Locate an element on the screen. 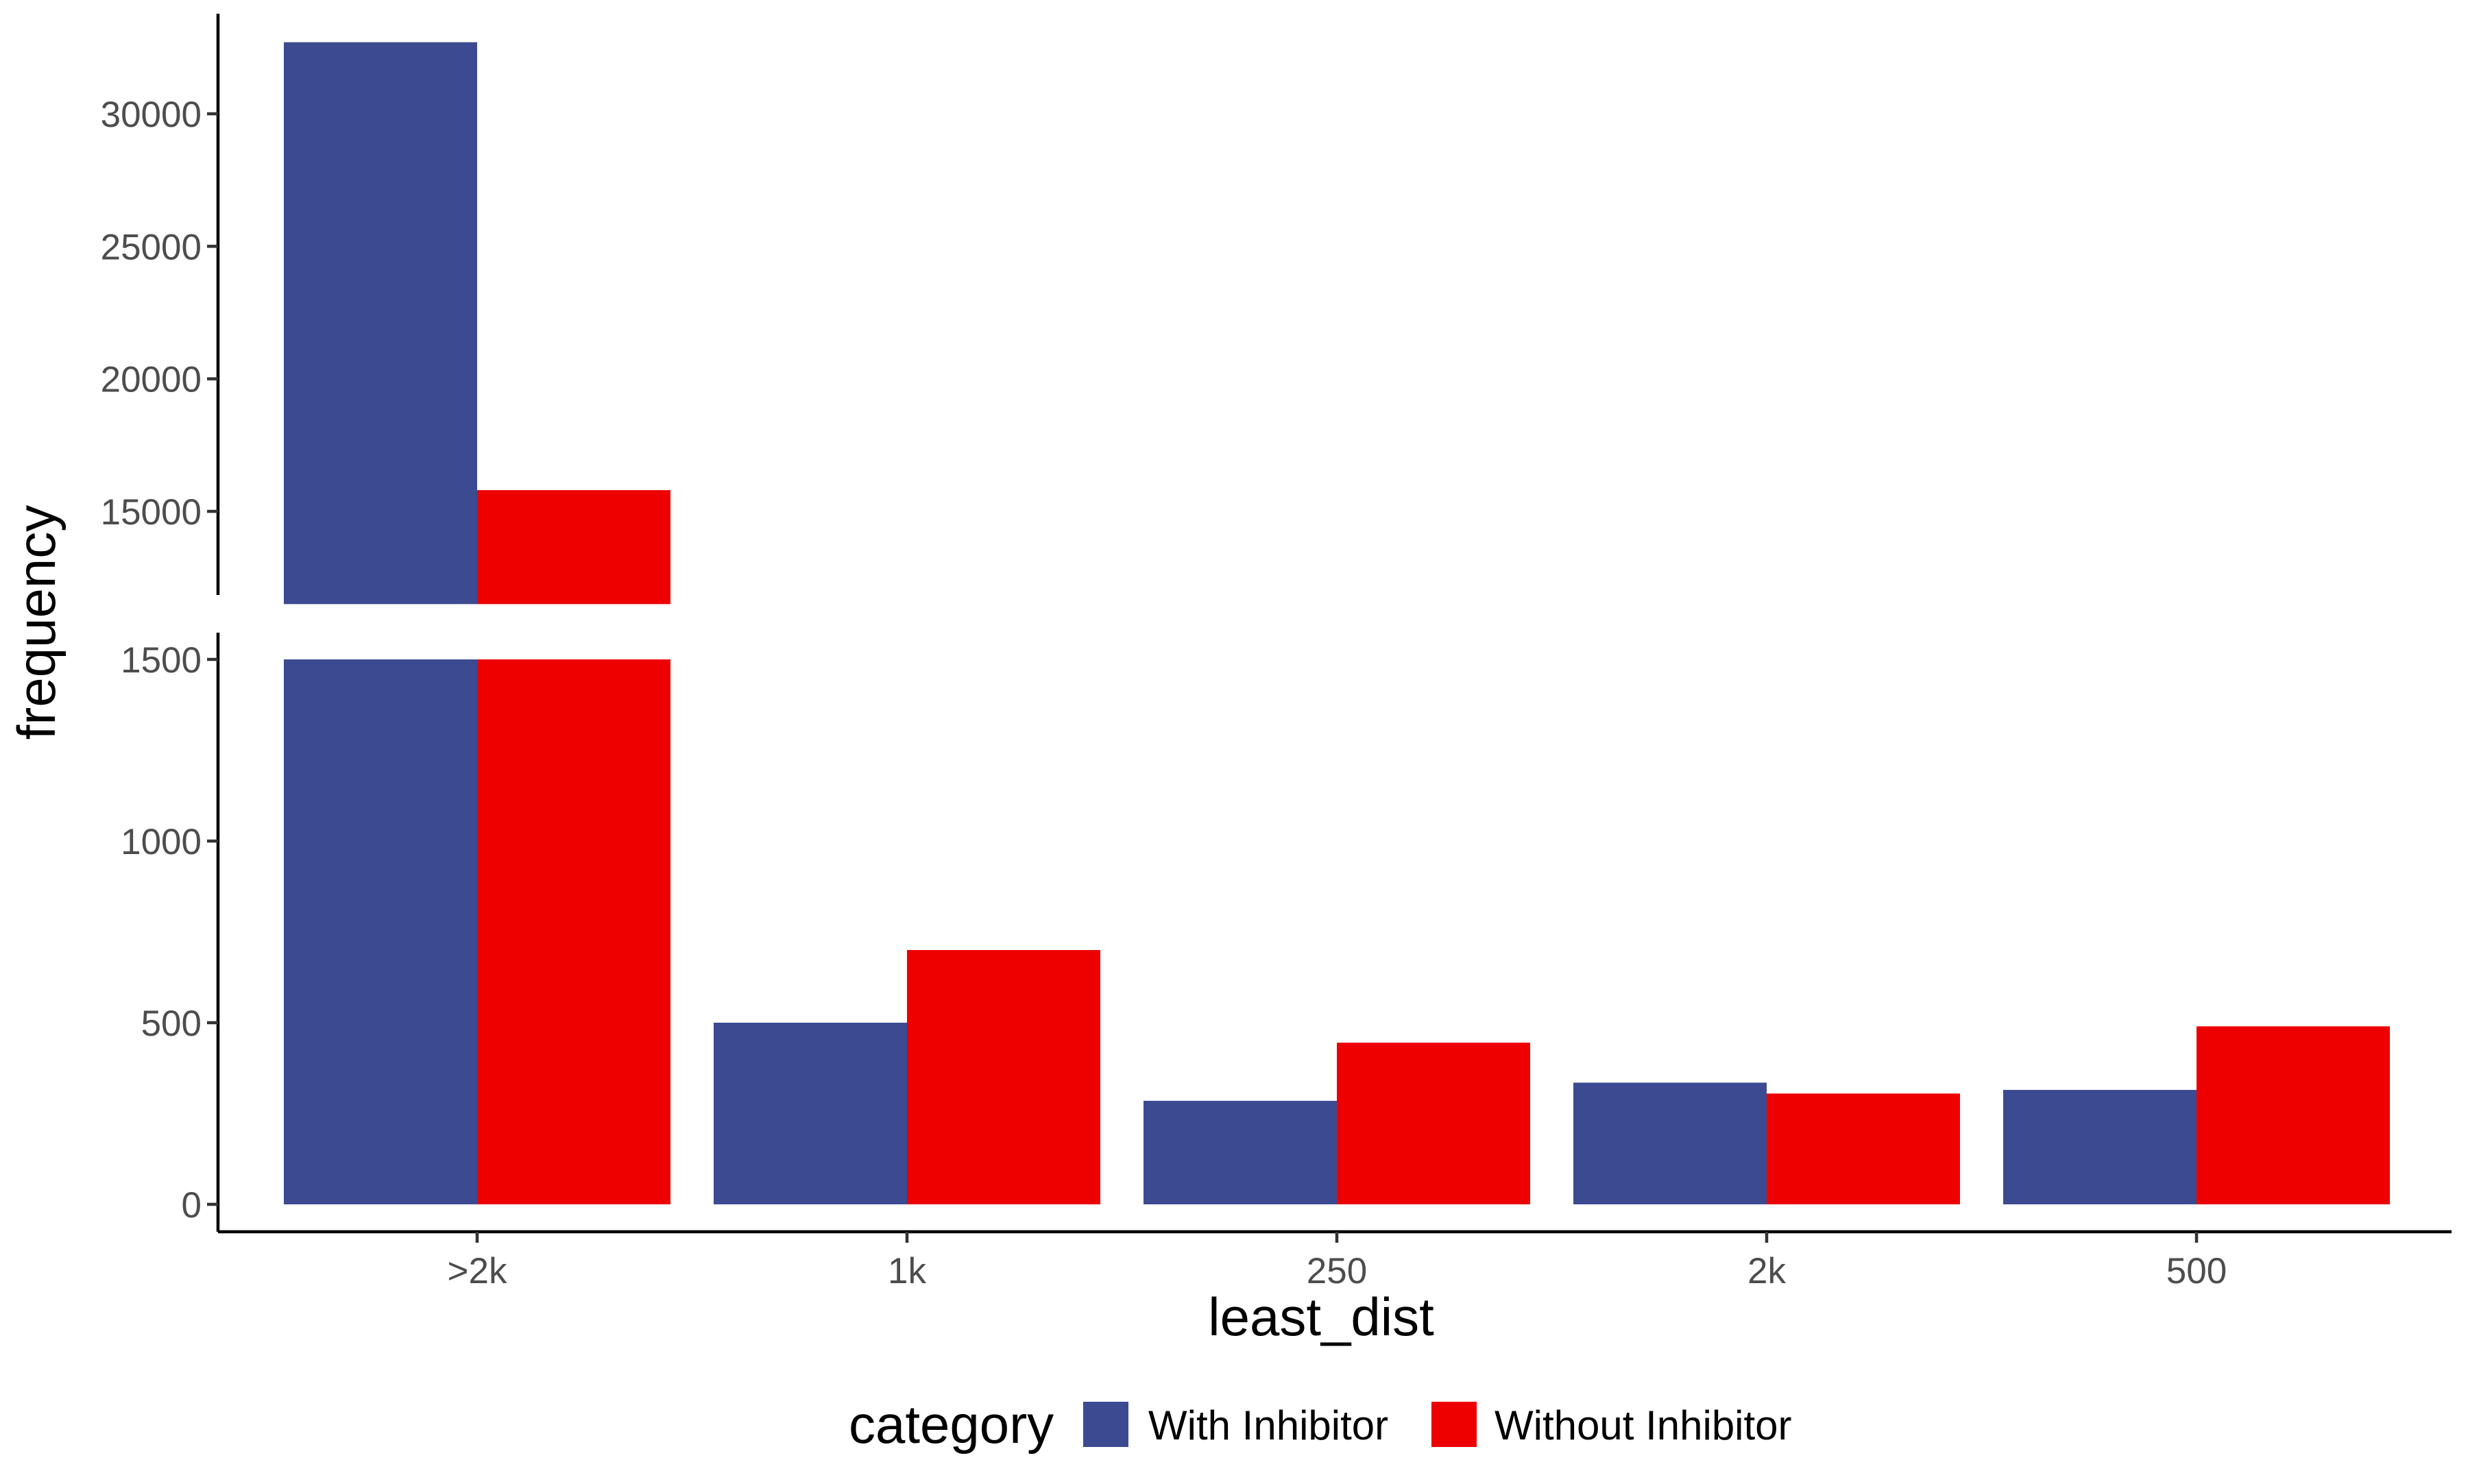 Image resolution: width=2468 pixels, height=1484 pixels. x-tick-label-500: 500 is located at coordinates (2196, 1271).